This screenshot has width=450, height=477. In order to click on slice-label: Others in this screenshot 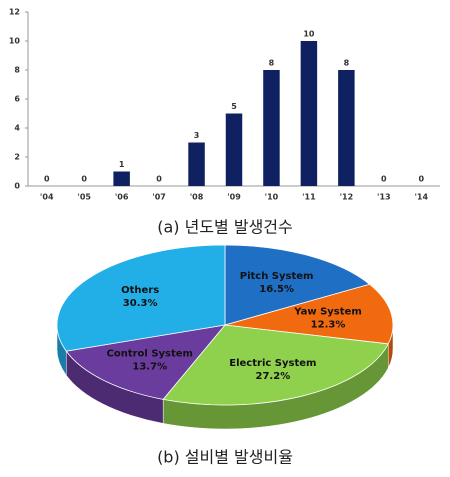, I will do `click(140, 290)`.